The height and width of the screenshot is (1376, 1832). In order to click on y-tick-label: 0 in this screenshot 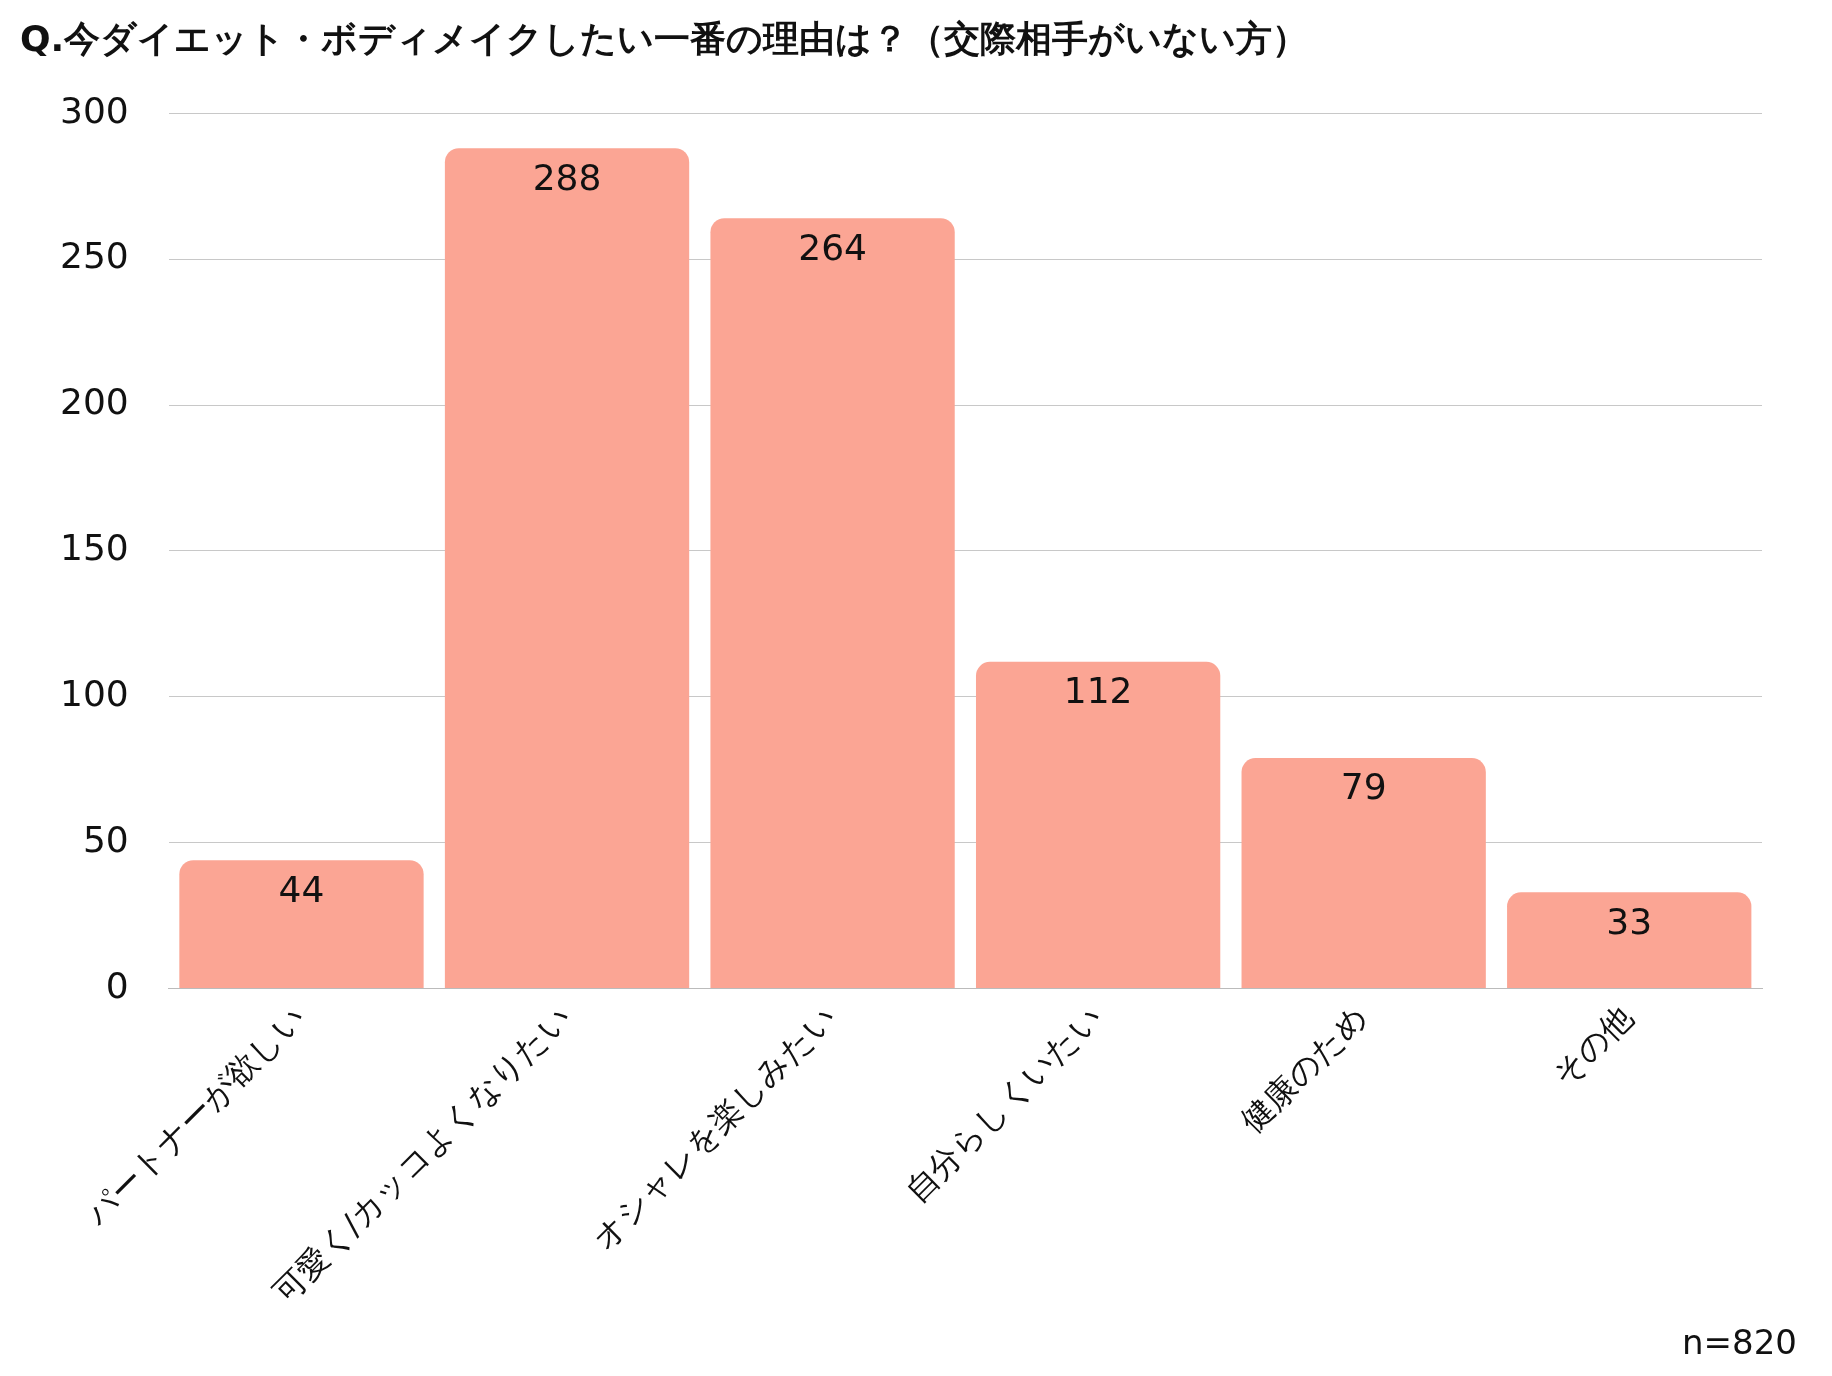, I will do `click(117, 985)`.